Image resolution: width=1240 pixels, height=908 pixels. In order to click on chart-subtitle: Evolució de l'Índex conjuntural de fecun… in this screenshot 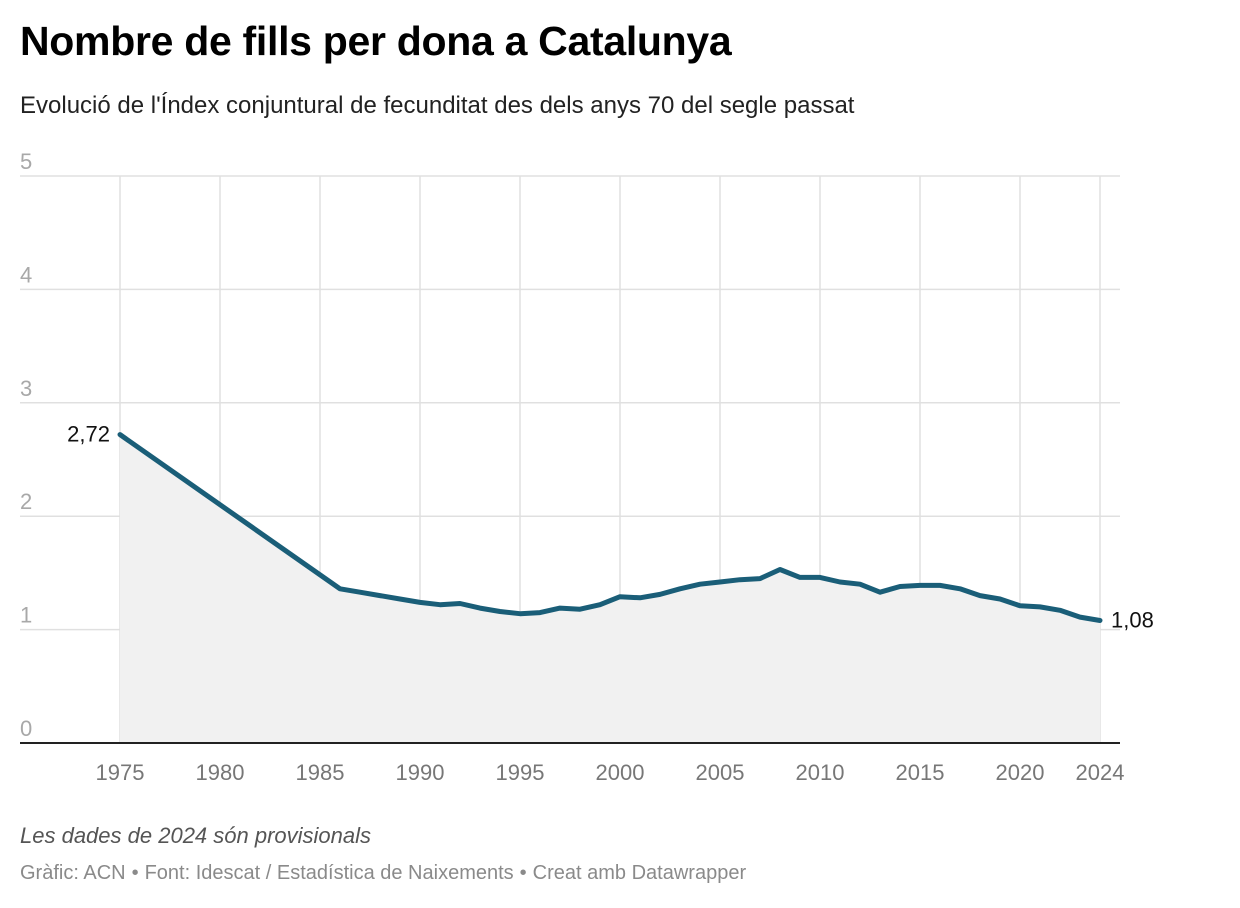, I will do `click(437, 105)`.